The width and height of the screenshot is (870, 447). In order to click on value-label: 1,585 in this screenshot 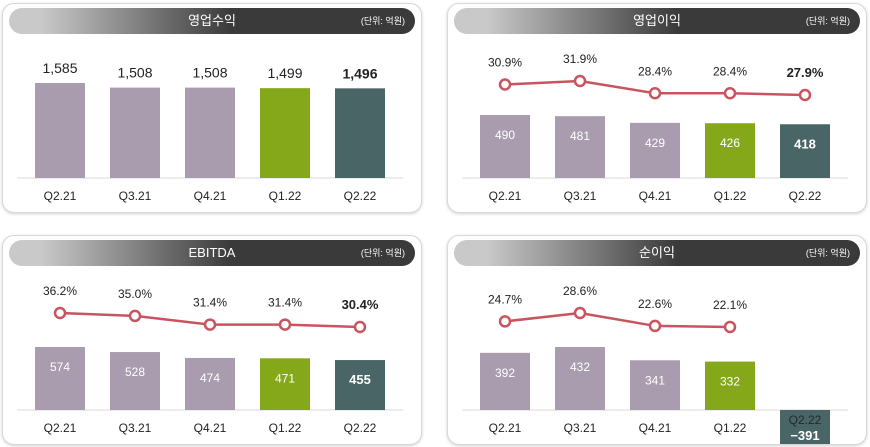, I will do `click(59, 68)`.